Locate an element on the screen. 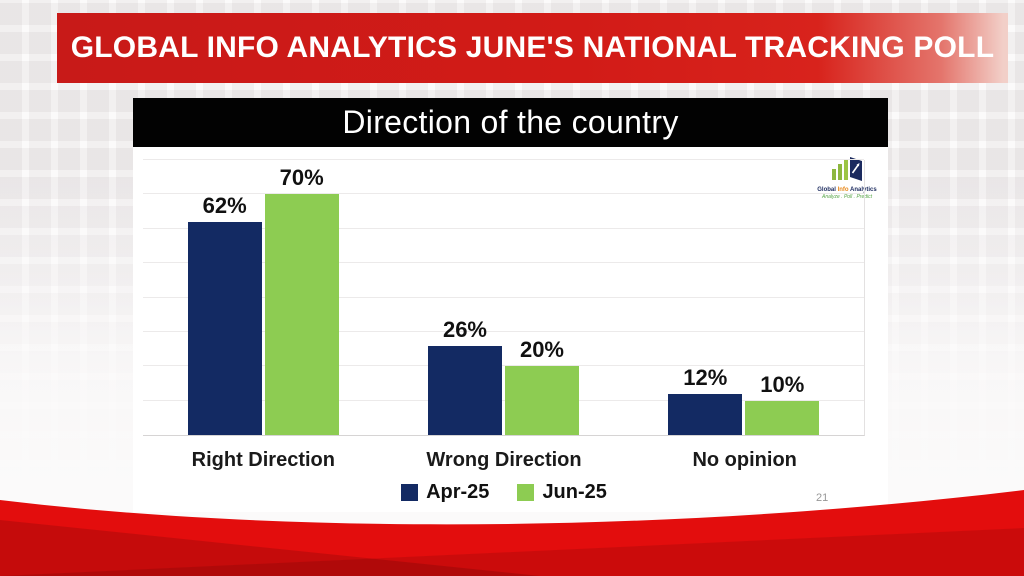 Image resolution: width=1024 pixels, height=576 pixels. legend-item-apr-25: Apr-25 is located at coordinates (445, 492).